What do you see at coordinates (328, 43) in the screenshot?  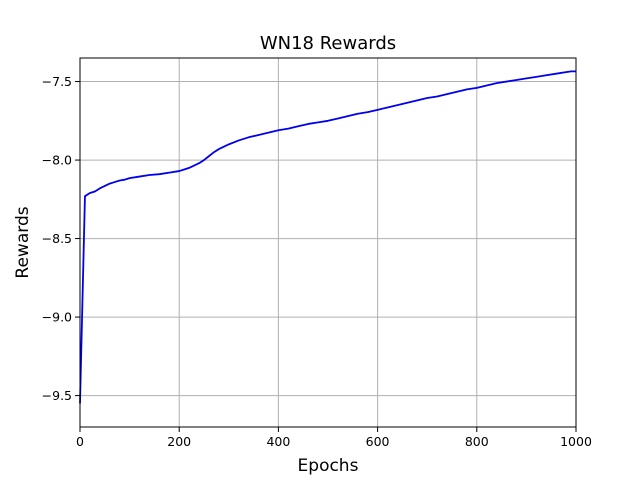 I see `chart-title: WN18 Rewards` at bounding box center [328, 43].